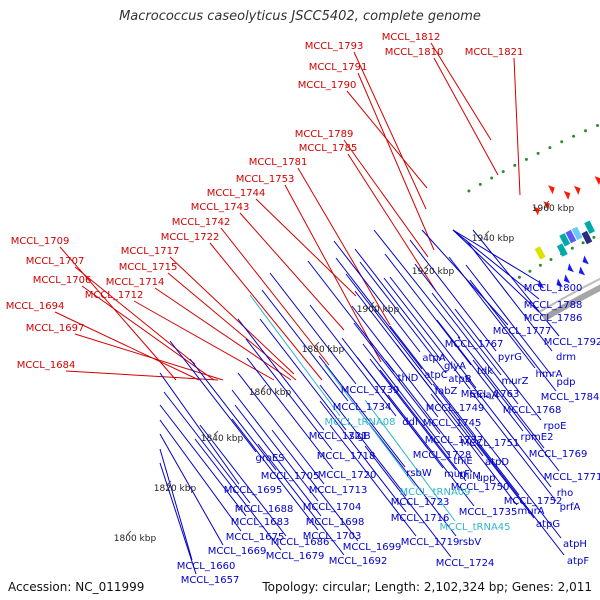 Image resolution: width=600 pixels, height=600 pixels. Describe the element at coordinates (497, 462) in the screenshot. I see `reverse-gene-label: atpD` at that location.